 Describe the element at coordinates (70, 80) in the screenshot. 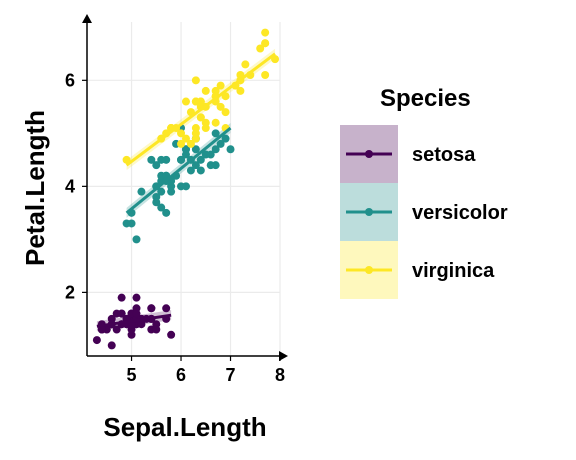

I see `y-tick-label: 6` at that location.